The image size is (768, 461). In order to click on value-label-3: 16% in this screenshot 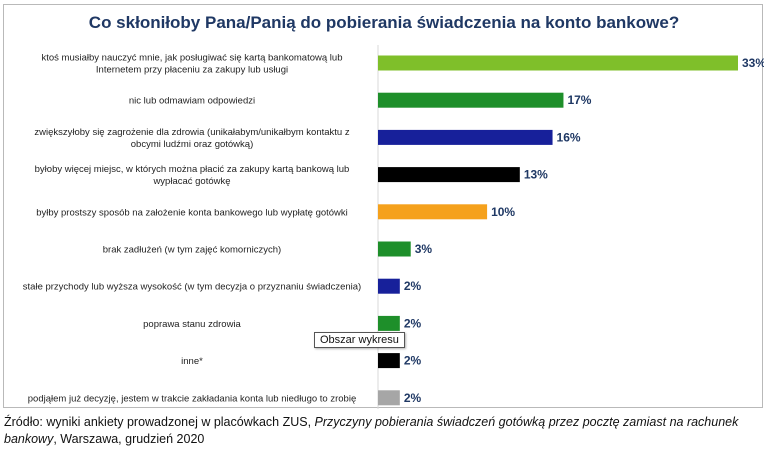, I will do `click(569, 137)`.